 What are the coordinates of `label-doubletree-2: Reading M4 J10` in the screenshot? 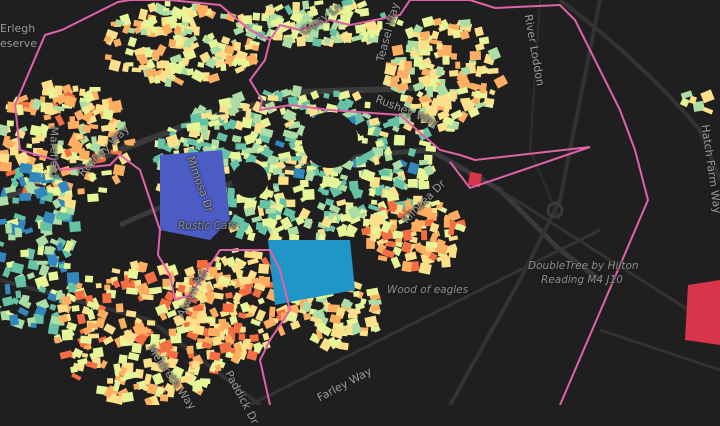 It's located at (582, 280).